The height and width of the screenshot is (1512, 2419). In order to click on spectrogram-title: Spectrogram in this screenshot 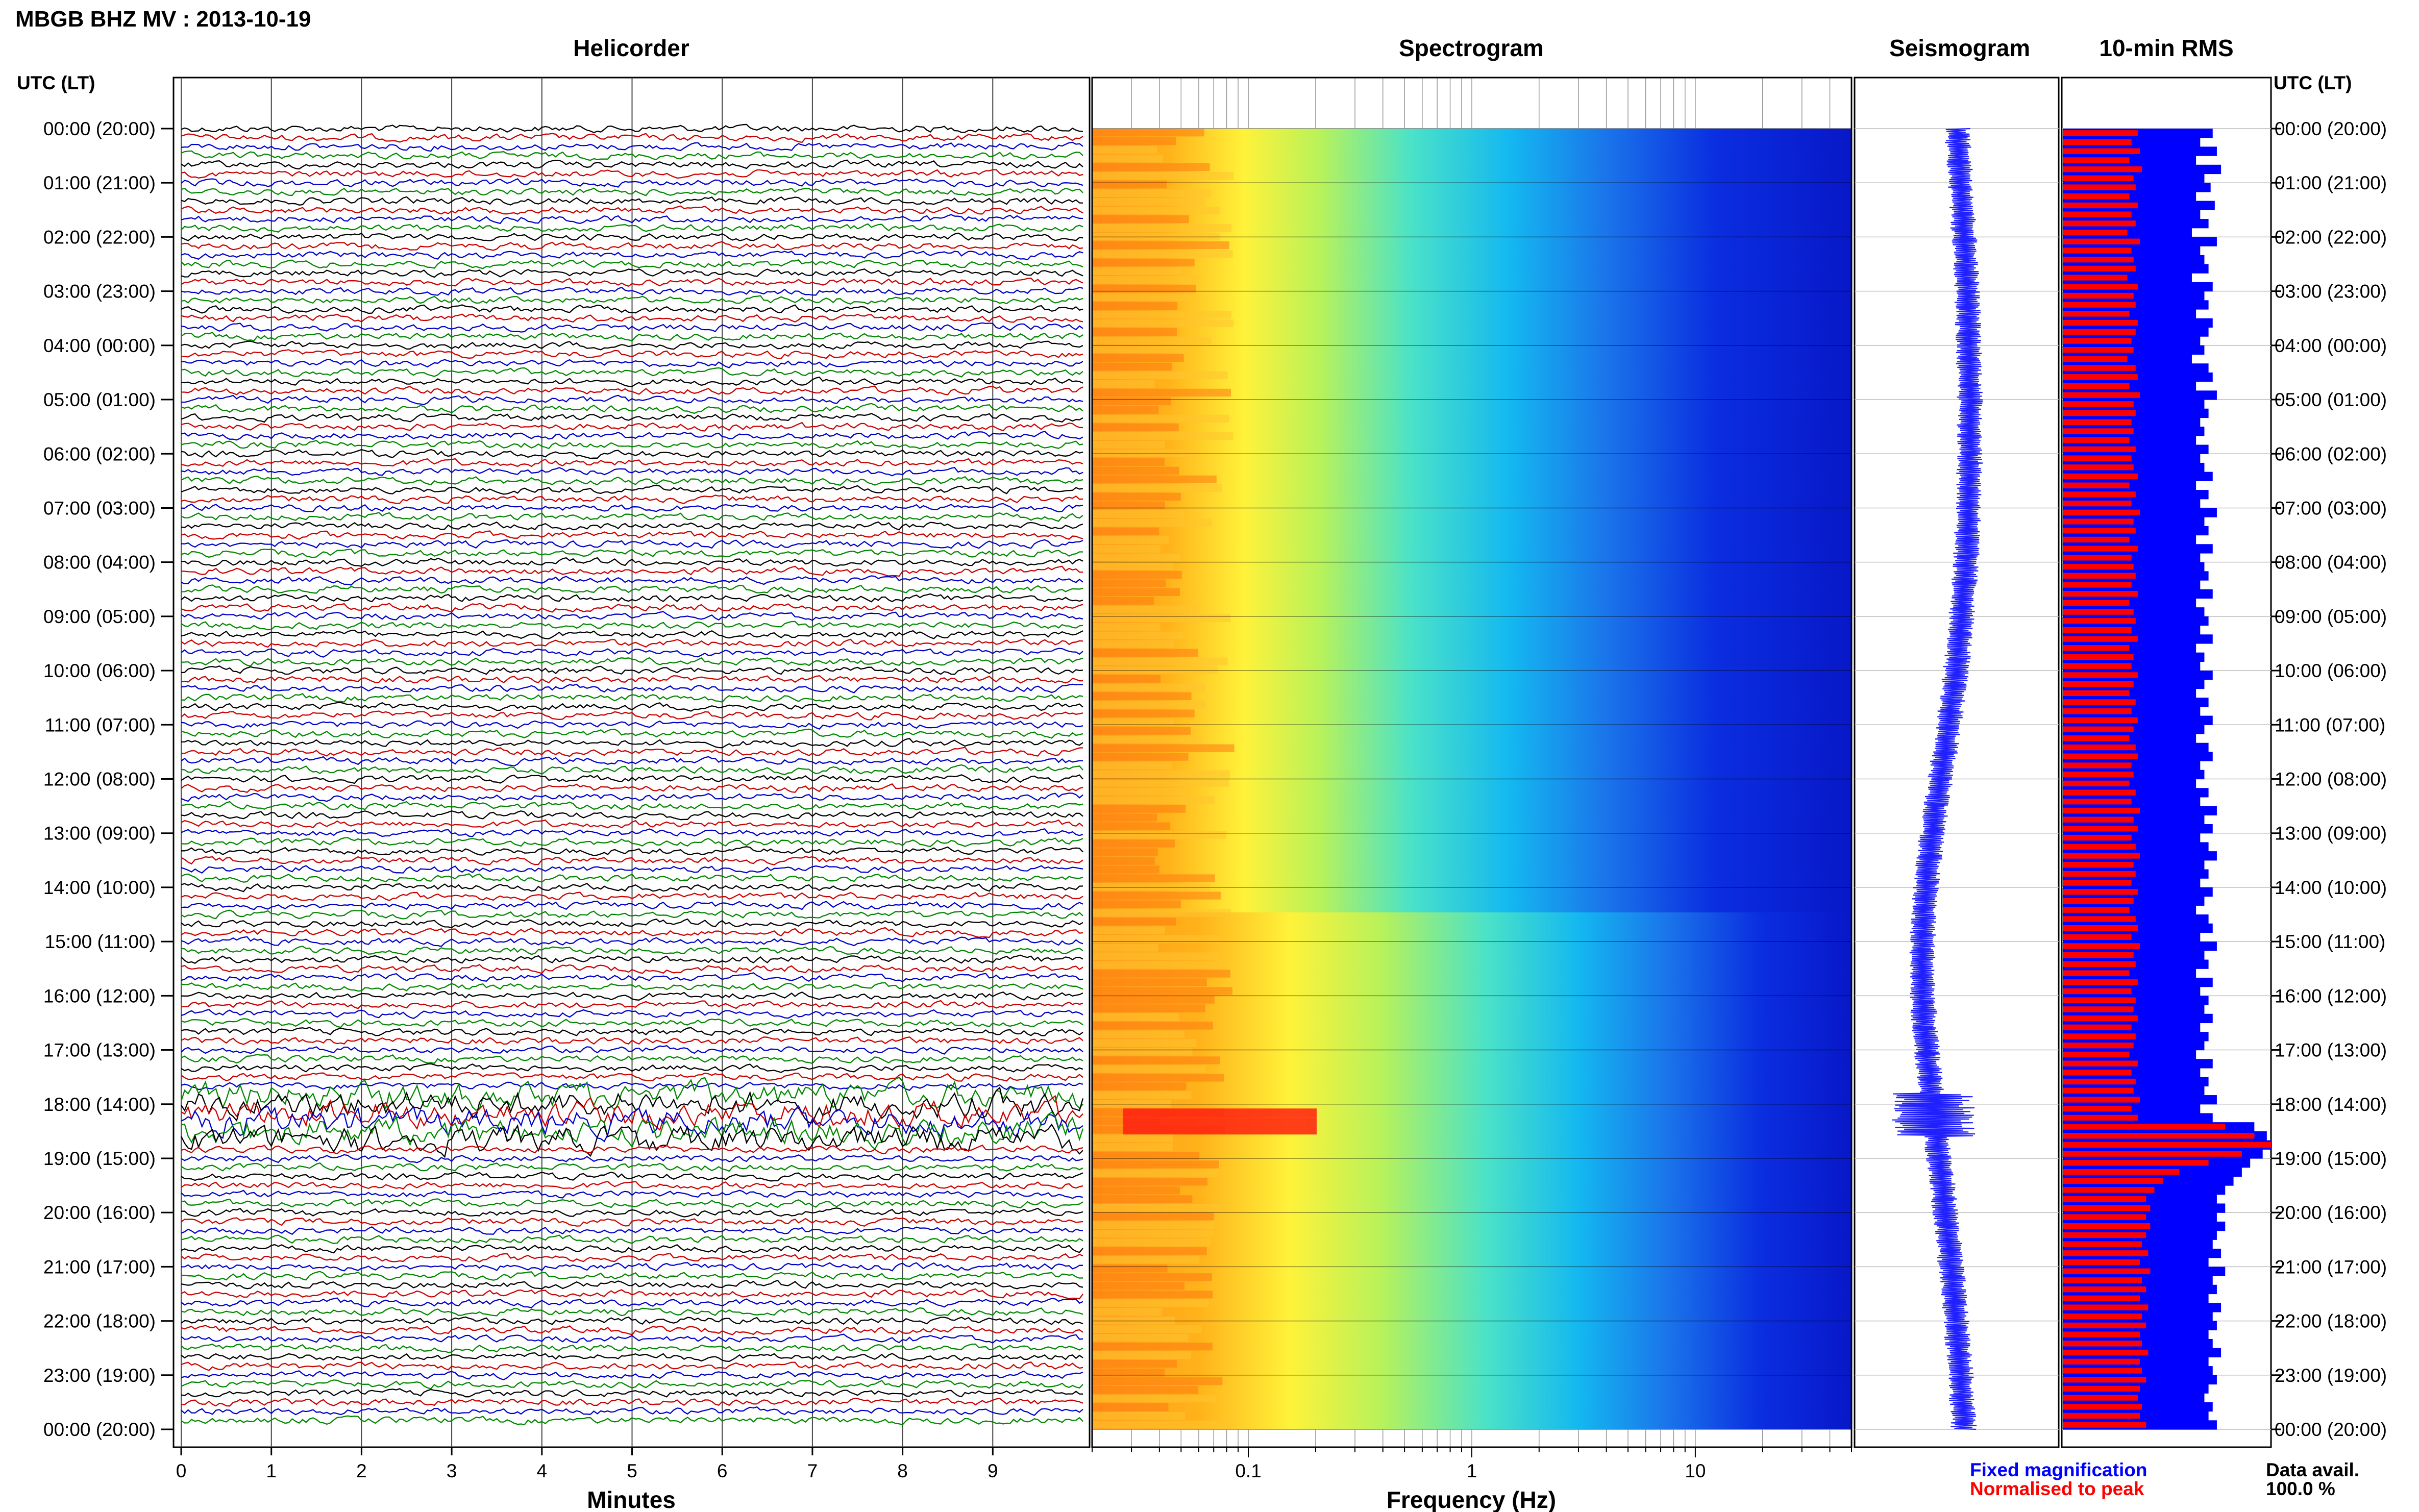, I will do `click(1471, 48)`.